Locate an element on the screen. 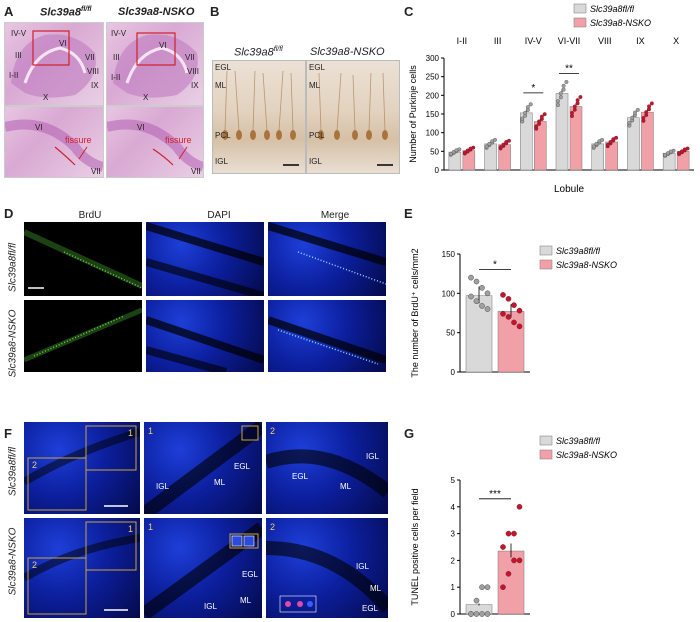 This screenshot has height=622, width=700. panel-label-e: E is located at coordinates (408, 213).